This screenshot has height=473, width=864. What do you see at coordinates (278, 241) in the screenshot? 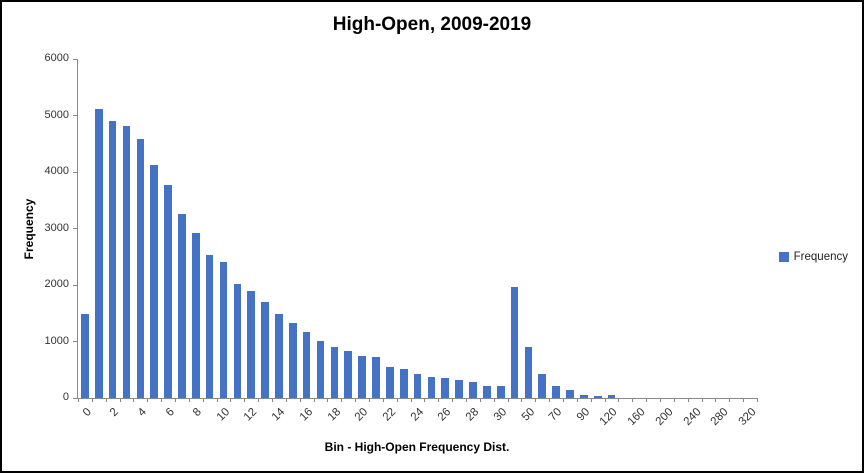
I see `bar-slot: 14` at bounding box center [278, 241].